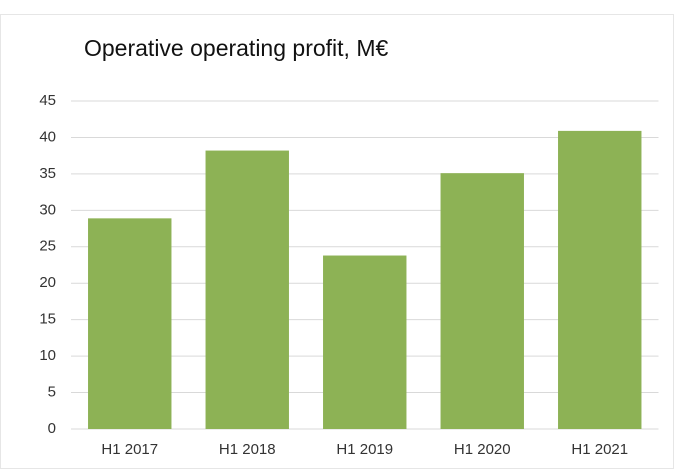 The image size is (675, 469). Describe the element at coordinates (47, 173) in the screenshot. I see `y-tick-label: 35` at that location.